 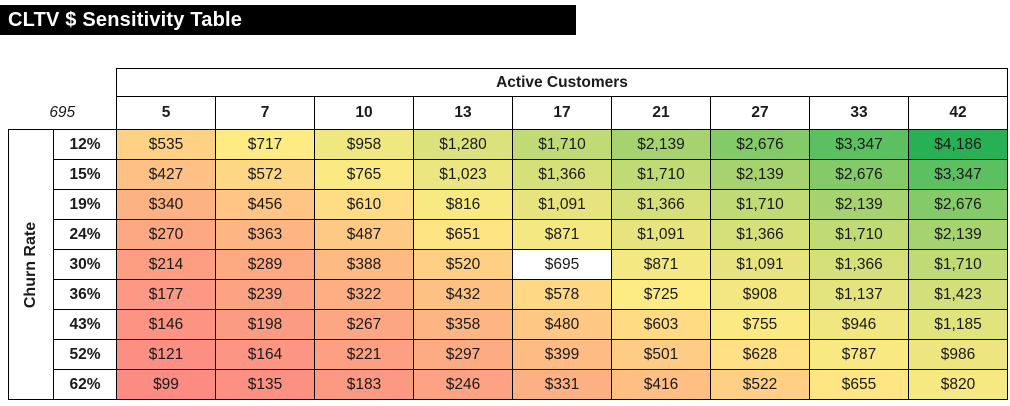 I want to click on table-cell: $522, so click(x=760, y=384).